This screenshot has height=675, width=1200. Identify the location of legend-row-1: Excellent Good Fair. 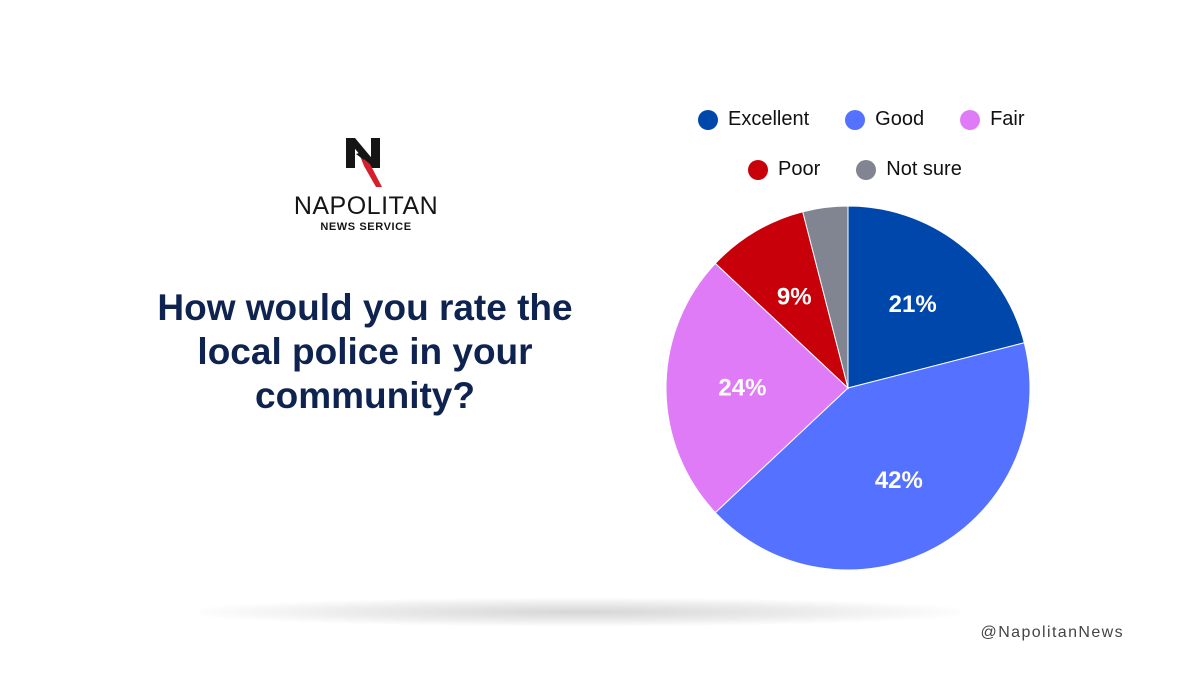
(861, 119).